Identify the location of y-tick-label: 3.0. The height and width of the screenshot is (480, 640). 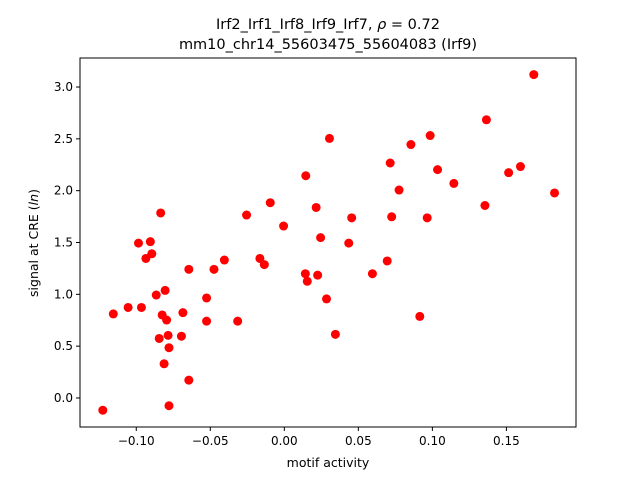
(63, 87).